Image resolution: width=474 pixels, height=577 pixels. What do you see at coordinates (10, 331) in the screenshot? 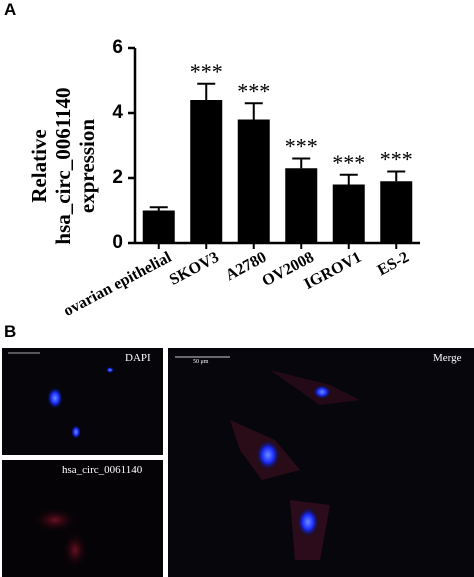
I see `panel-label: B` at bounding box center [10, 331].